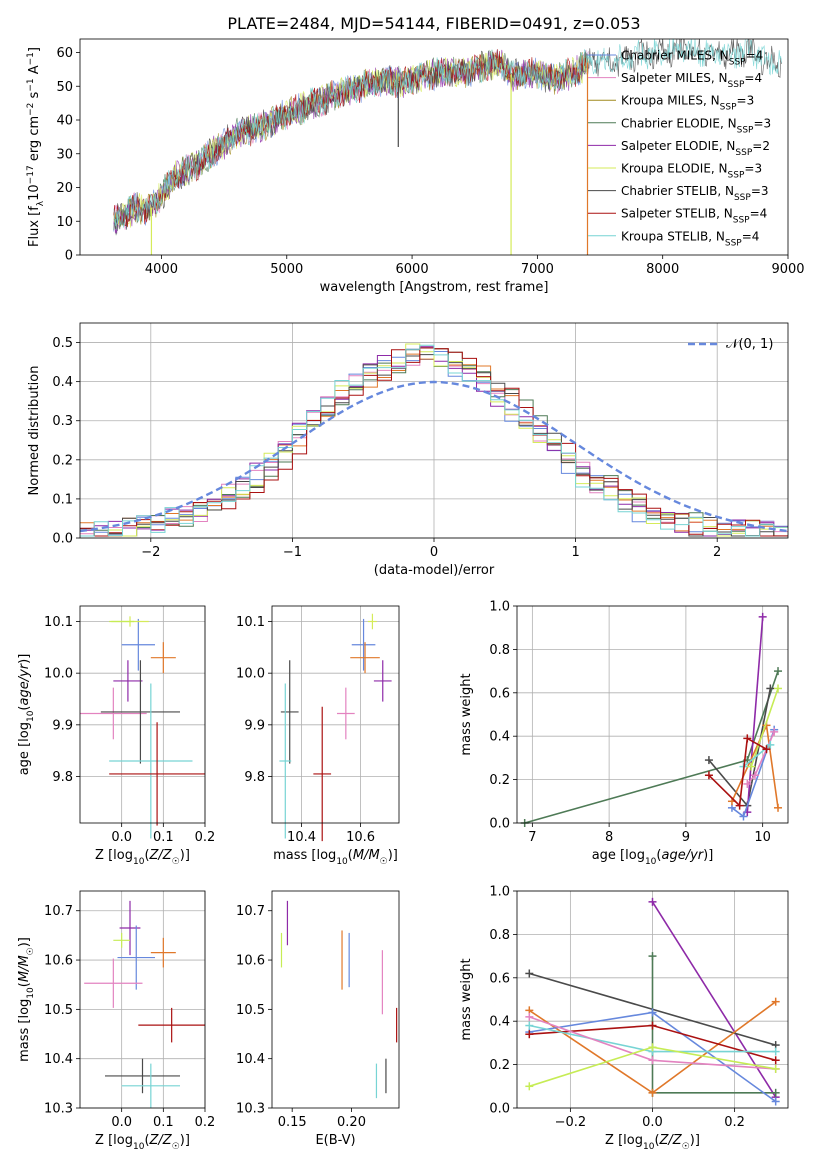  What do you see at coordinates (351, 1122) in the screenshot?
I see `x-tick-label: 0.20` at bounding box center [351, 1122].